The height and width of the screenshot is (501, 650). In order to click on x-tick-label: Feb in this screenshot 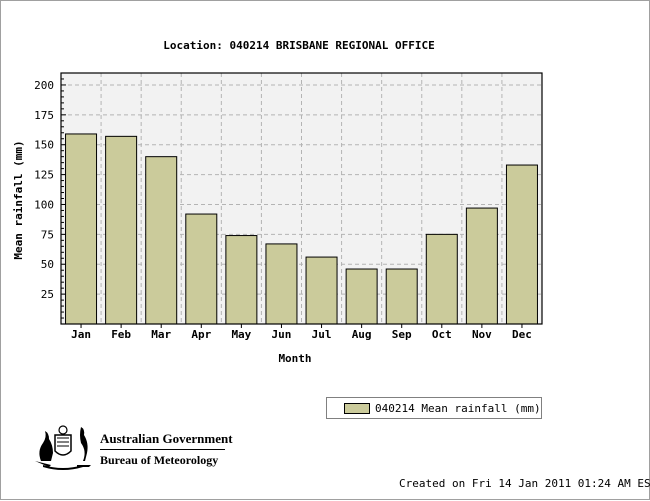, I will do `click(121, 334)`.